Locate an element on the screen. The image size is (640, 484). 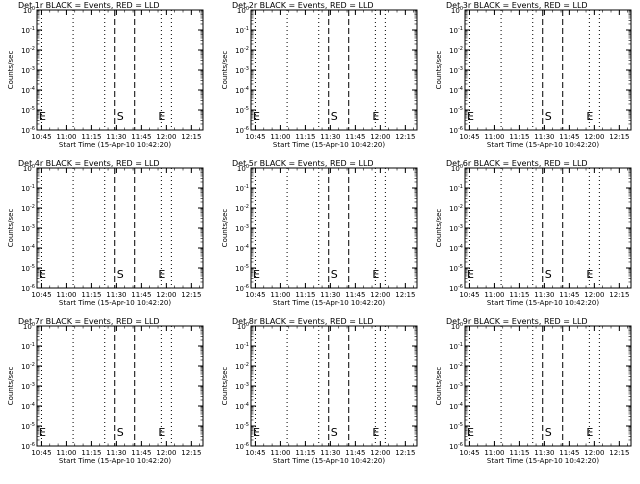
panel-title: Det 7r BLACK = Events, RED = LLD is located at coordinates (89, 321).